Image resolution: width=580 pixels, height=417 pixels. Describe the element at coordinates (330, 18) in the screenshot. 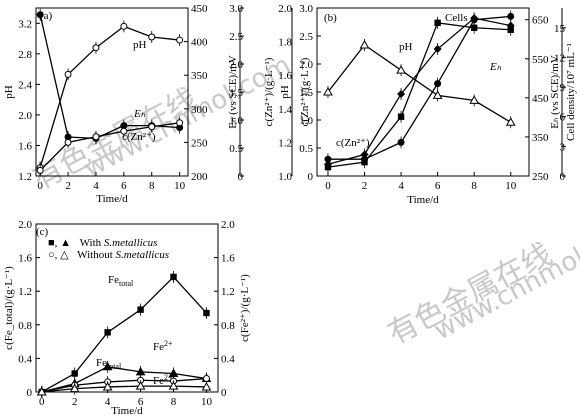

I see `panel-label: (b)` at that location.